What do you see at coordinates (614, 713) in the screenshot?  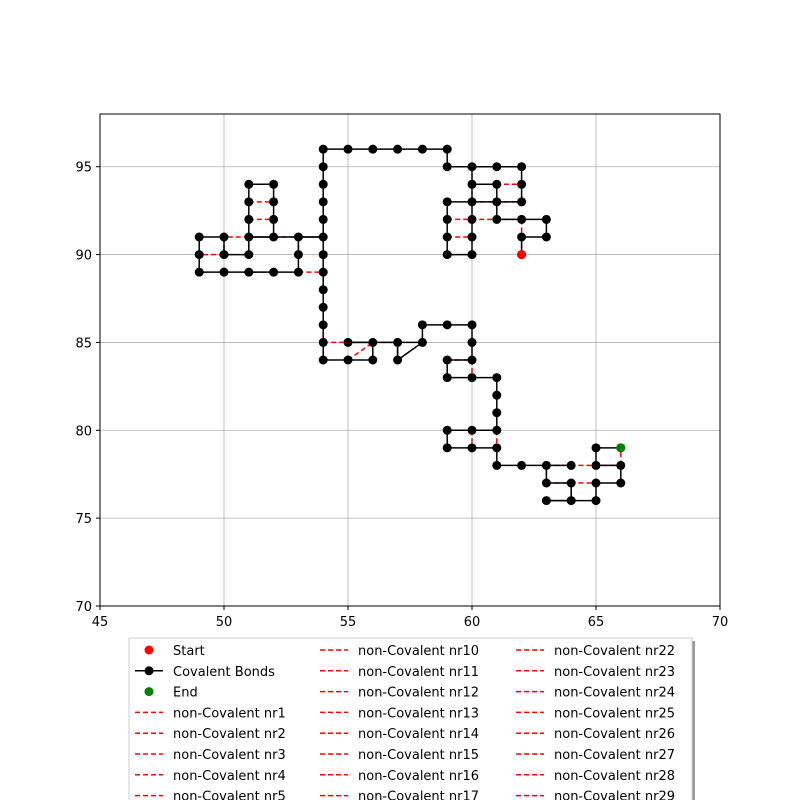 I see `legend-label: non-Covalent nr25` at bounding box center [614, 713].